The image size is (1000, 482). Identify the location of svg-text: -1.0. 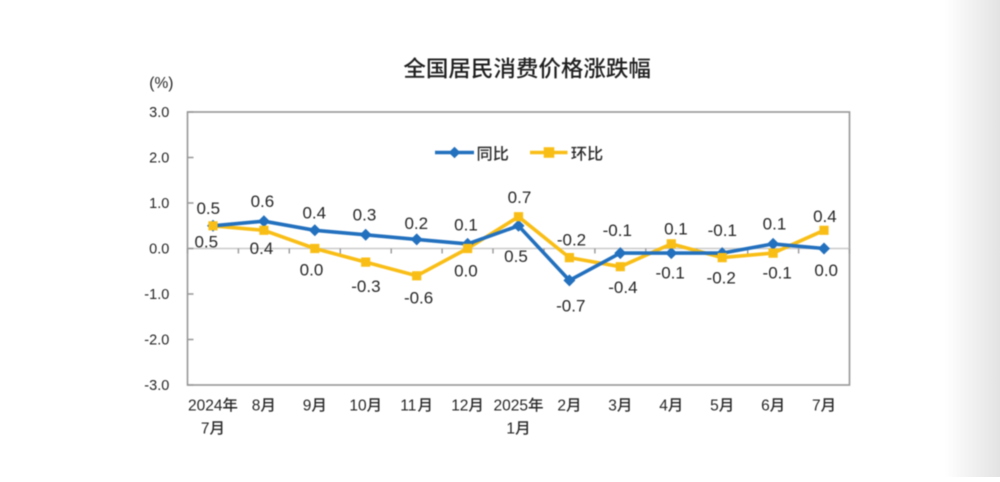
(156, 295).